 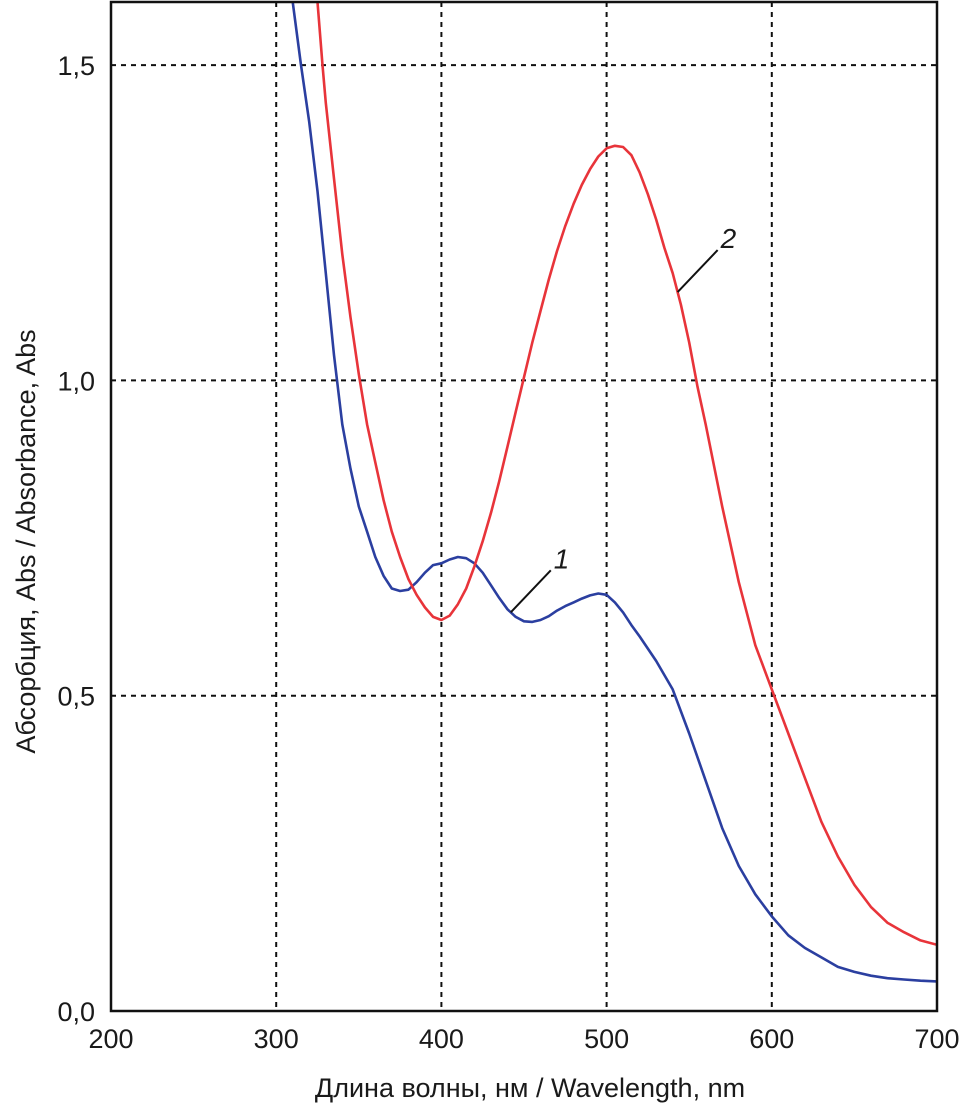 I want to click on annotation-label-1: 1, so click(x=562, y=558).